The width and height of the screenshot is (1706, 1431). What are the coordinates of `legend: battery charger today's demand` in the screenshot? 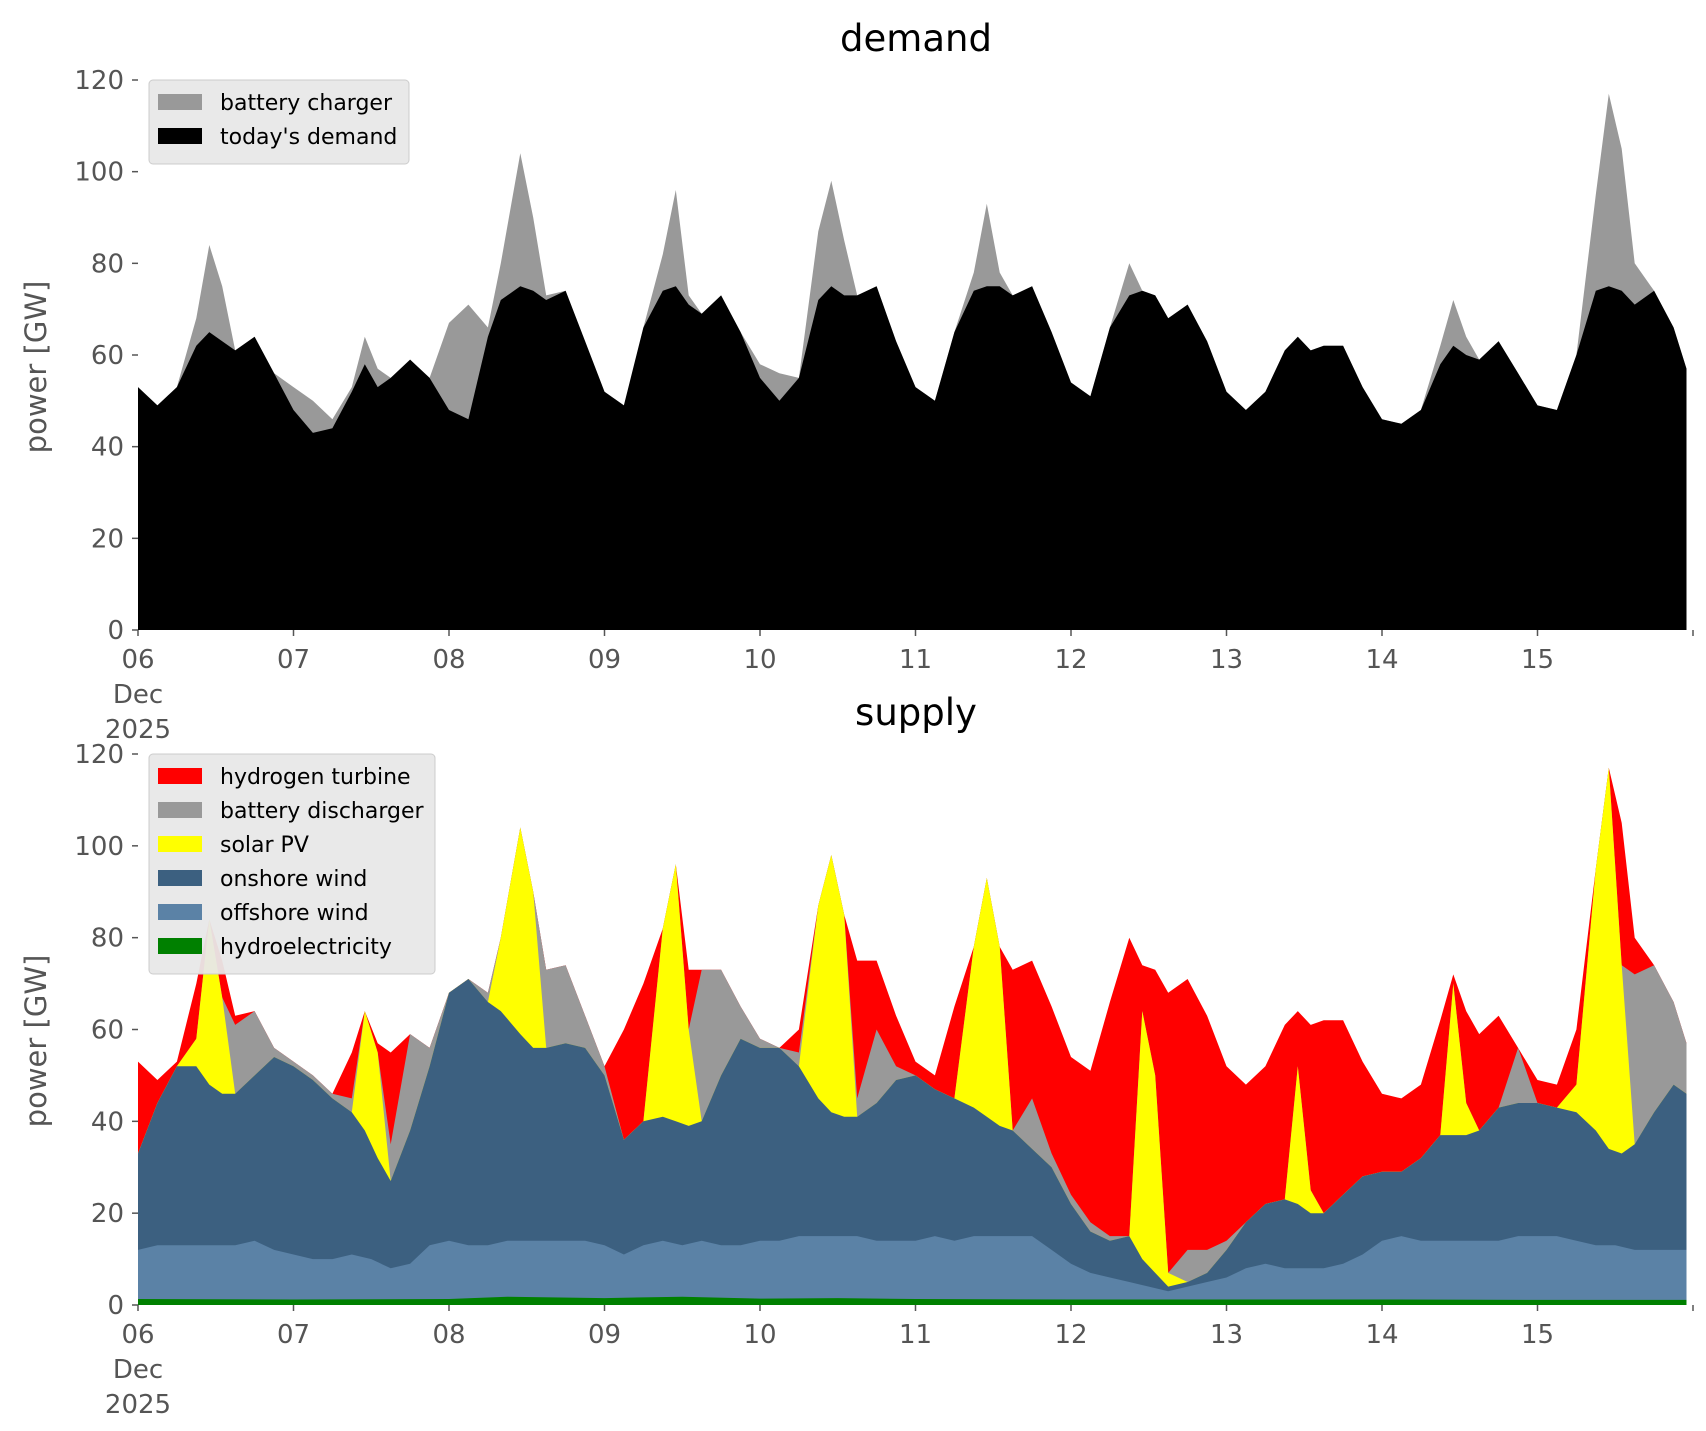 It's located at (279, 122).